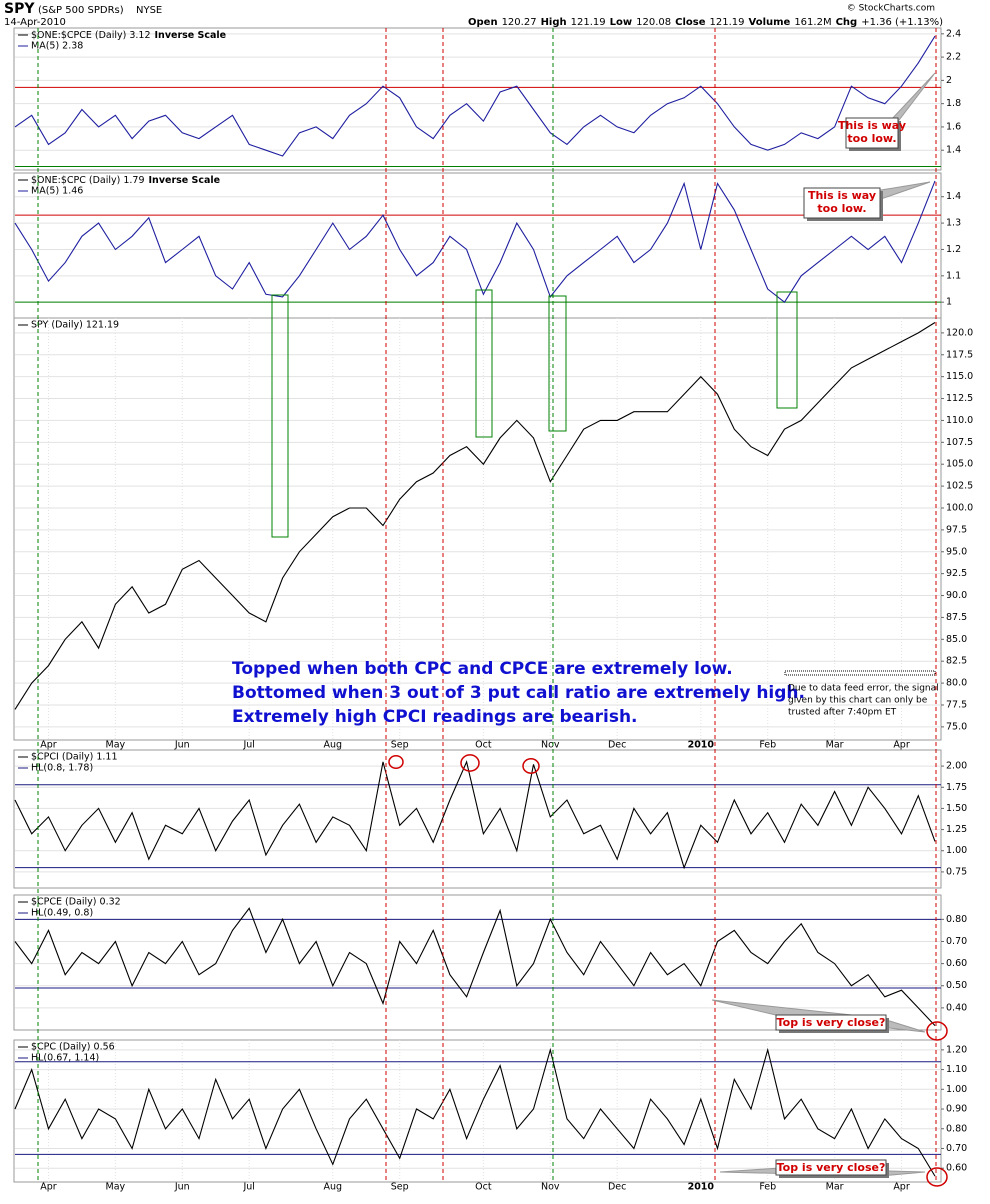  I want to click on x-tick-label: Mar, so click(835, 745).